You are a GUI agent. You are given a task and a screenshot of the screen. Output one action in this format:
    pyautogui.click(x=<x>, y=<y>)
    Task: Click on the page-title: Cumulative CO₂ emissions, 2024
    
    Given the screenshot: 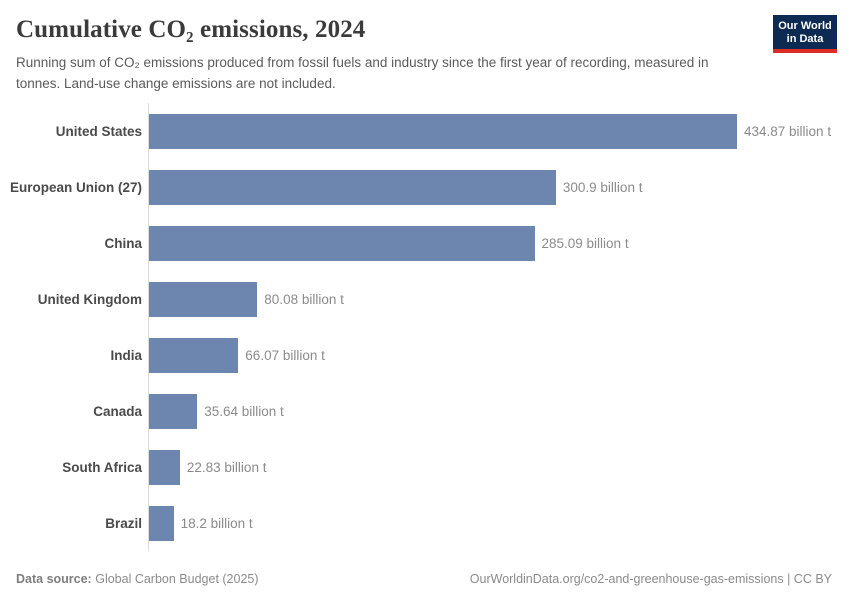 What is the action you would take?
    pyautogui.click(x=191, y=29)
    